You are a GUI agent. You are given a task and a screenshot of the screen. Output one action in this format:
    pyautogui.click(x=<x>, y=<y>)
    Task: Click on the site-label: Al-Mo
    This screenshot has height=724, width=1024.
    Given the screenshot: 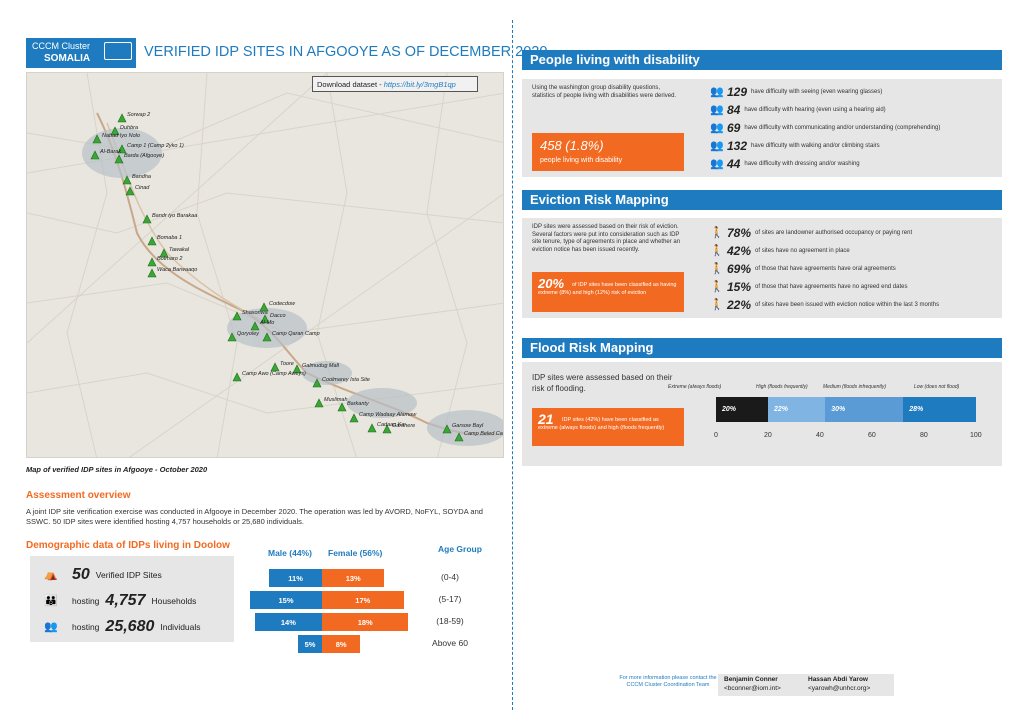 What is the action you would take?
    pyautogui.click(x=266, y=323)
    